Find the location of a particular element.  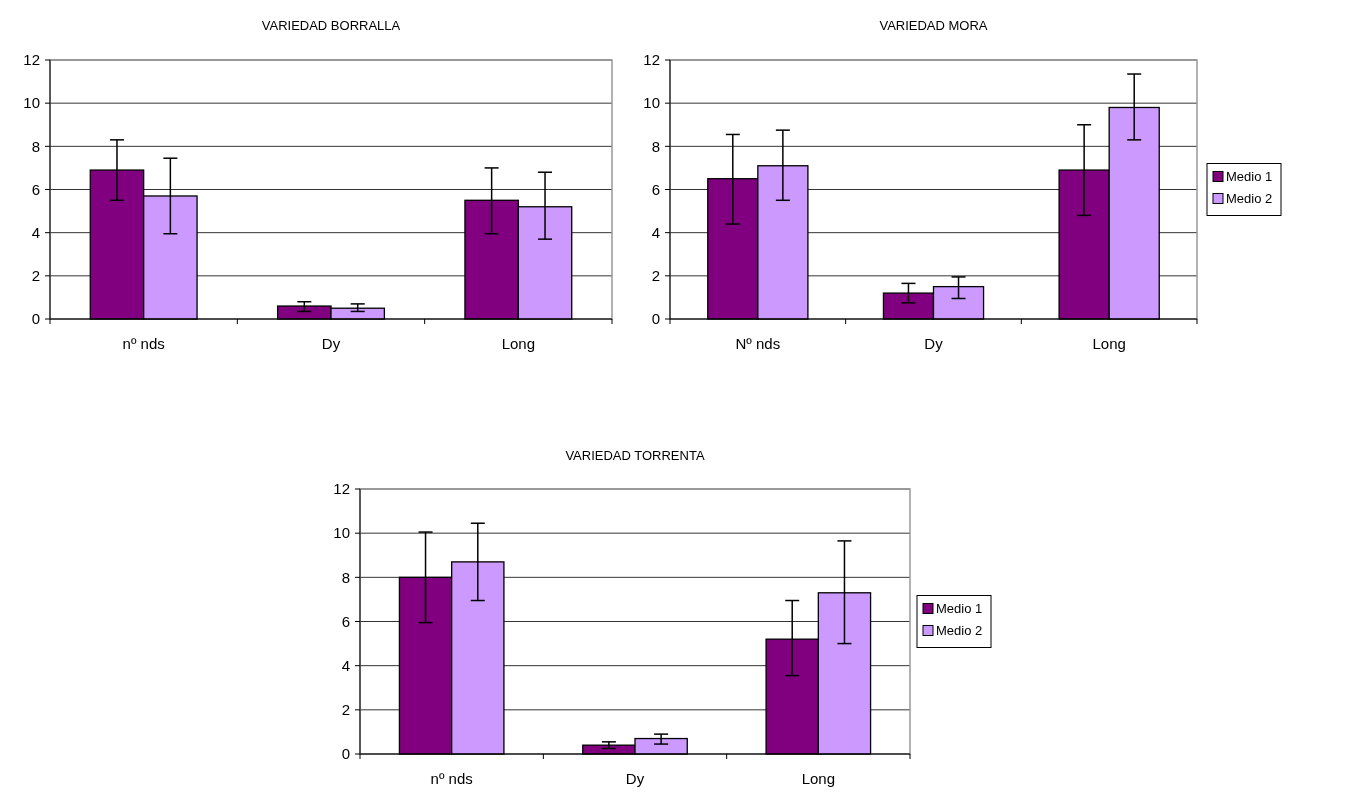

x-tick-label: Nº nds is located at coordinates (758, 343).